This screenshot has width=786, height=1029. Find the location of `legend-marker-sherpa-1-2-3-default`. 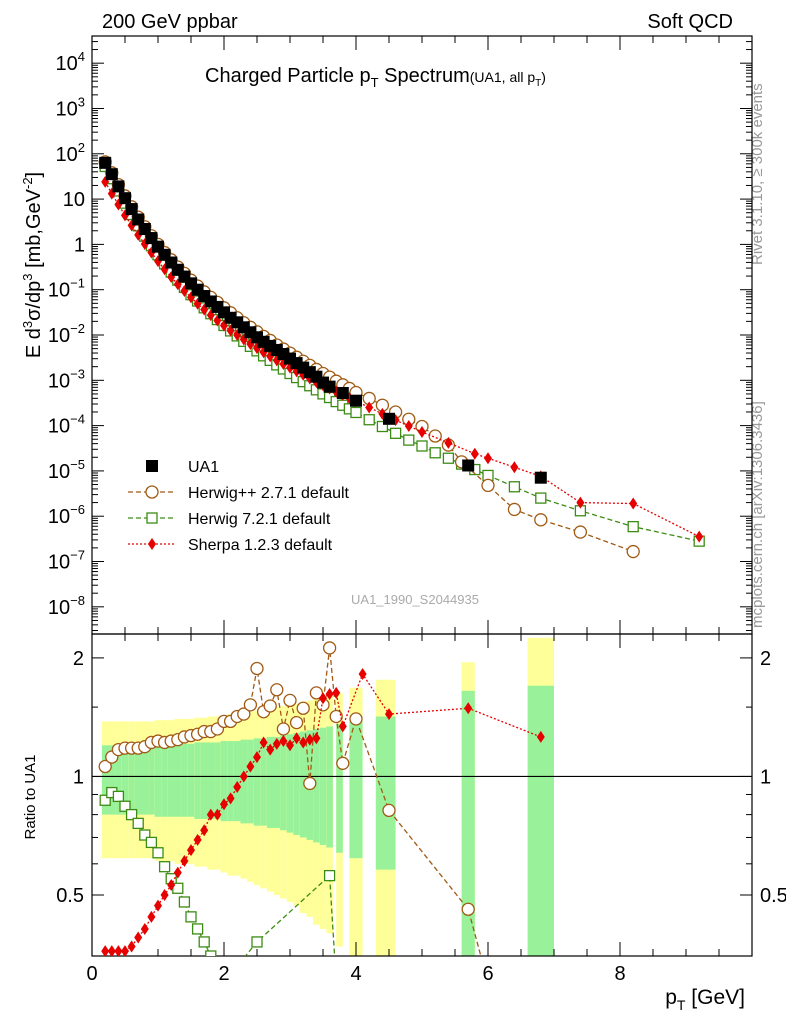

legend-marker-sherpa-1-2-3-default is located at coordinates (152, 544).